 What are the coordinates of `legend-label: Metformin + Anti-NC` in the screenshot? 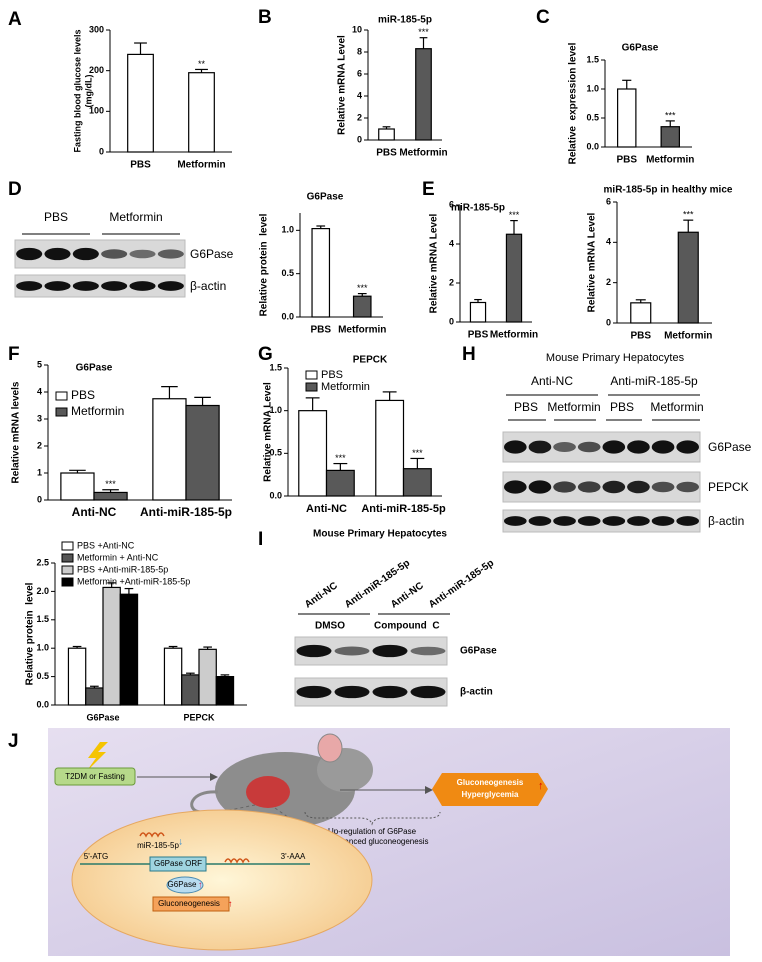 It's located at (118, 557).